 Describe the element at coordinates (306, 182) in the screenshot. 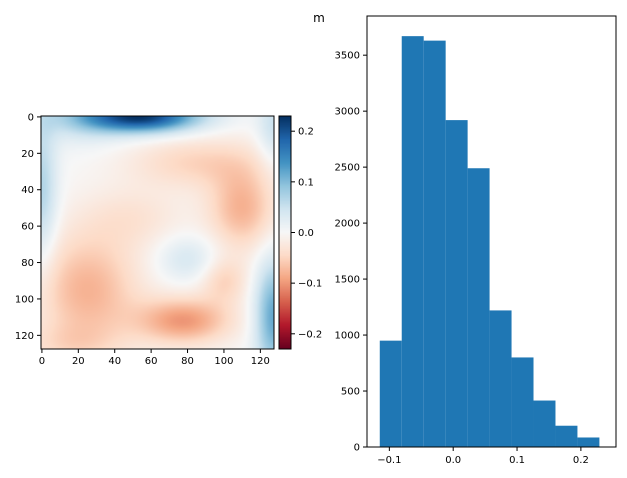

I see `colorbar-tick-label: 0.1` at that location.